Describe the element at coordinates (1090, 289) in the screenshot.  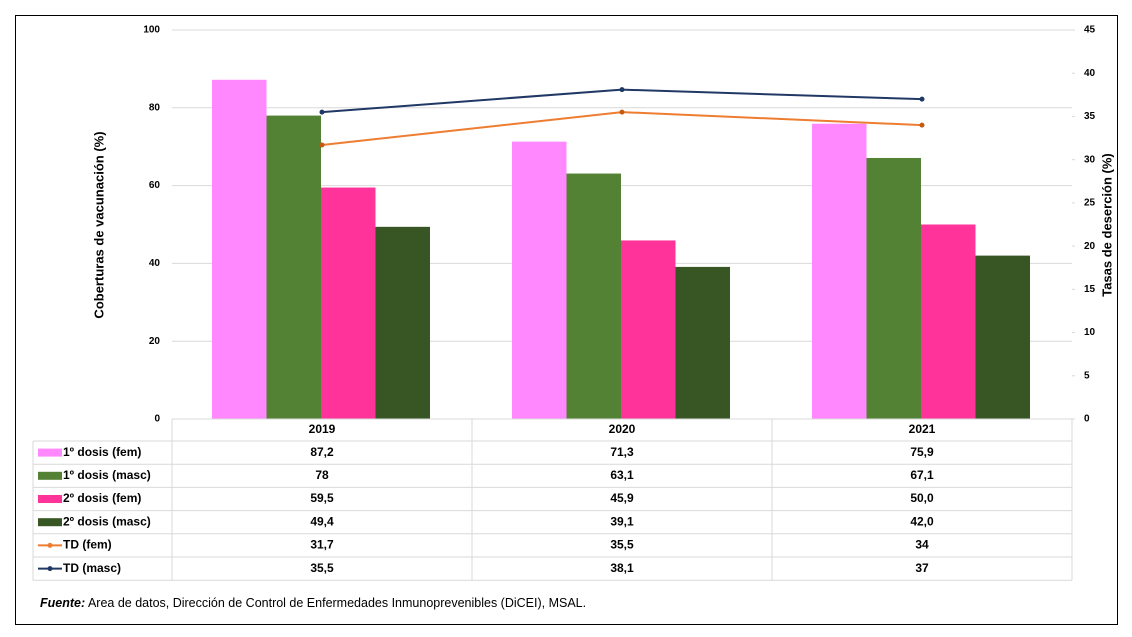
I see `y2-tick-label: 15` at that location.